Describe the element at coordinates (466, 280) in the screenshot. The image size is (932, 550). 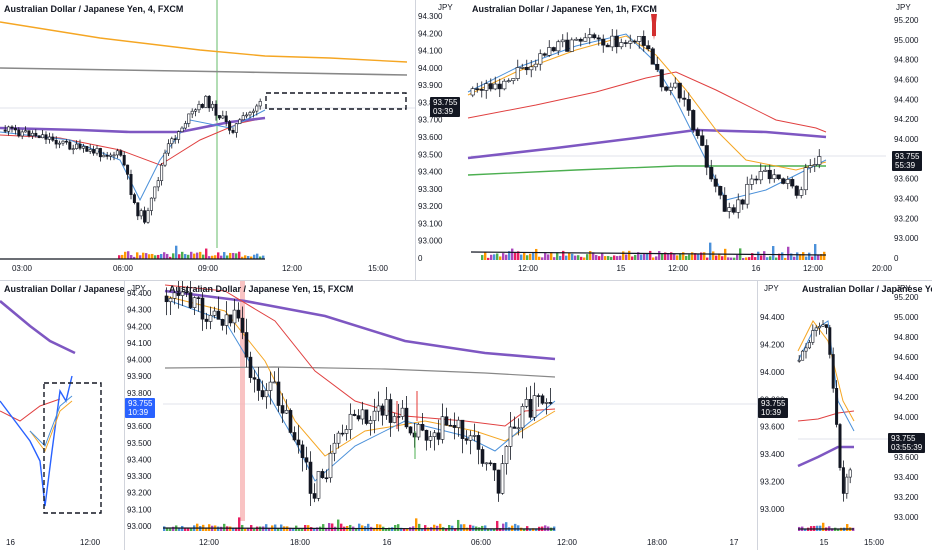
I see `pane-divider-horizontal` at that location.